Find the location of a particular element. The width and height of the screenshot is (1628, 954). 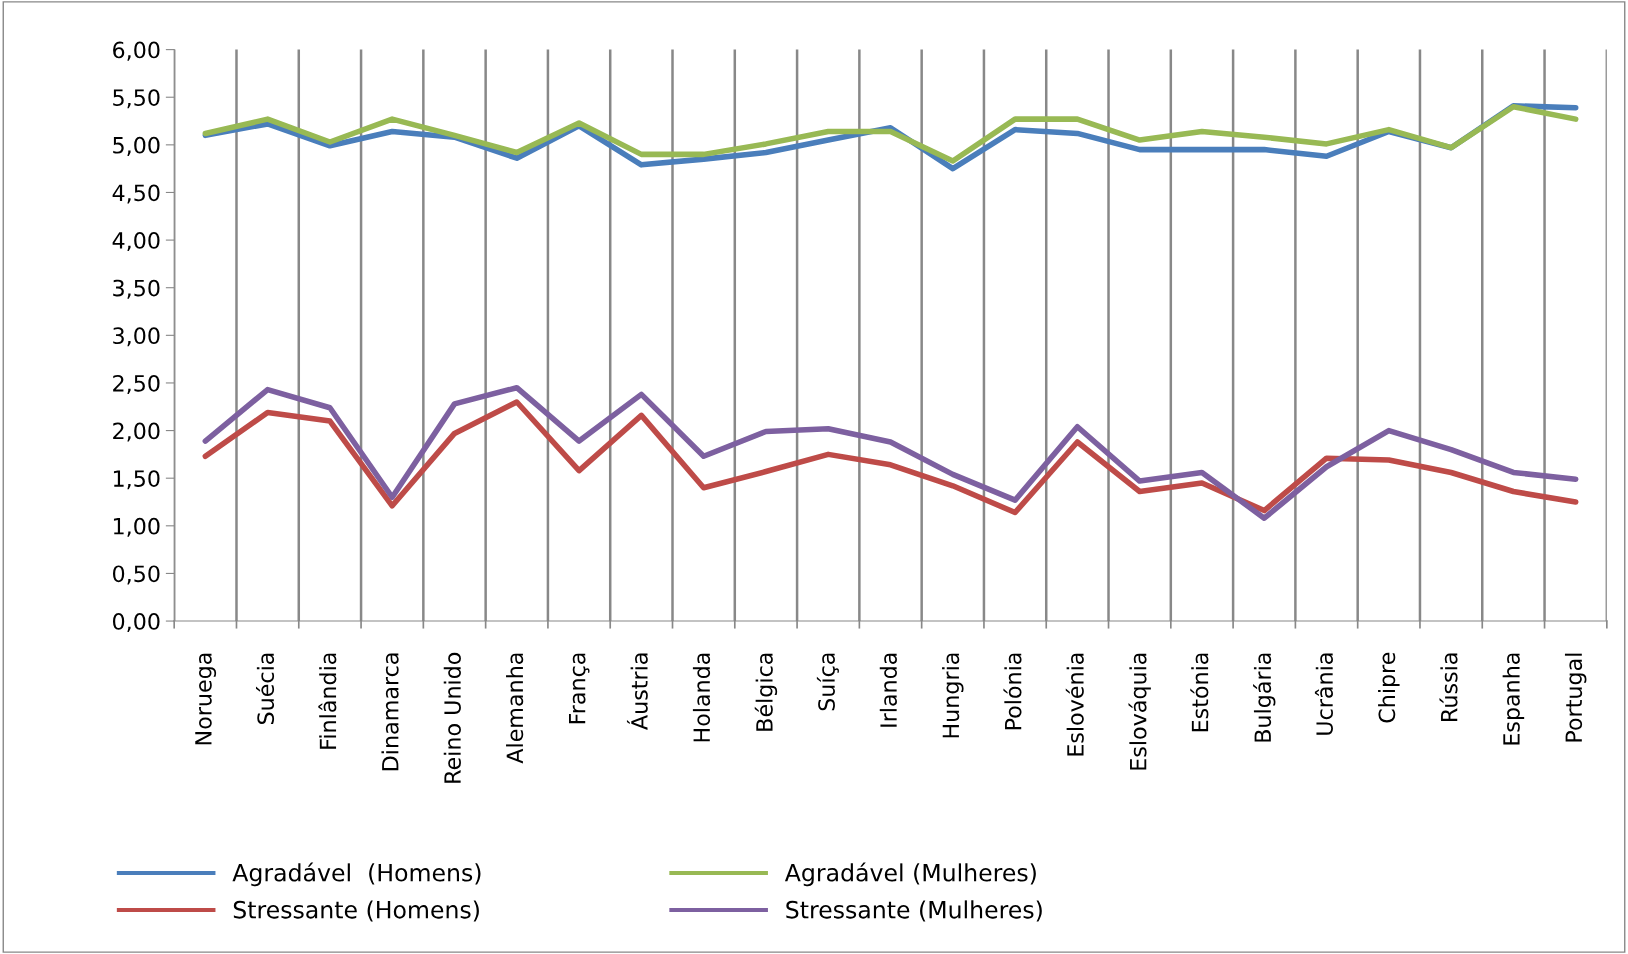

y-tick-label: 5,00 is located at coordinates (136, 146).